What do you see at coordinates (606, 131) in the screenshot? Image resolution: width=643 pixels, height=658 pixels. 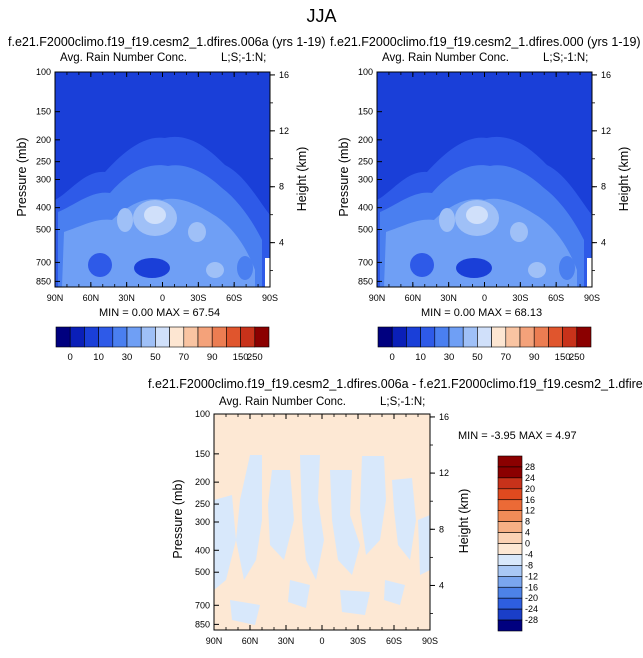 I see `panel2-y2tick-label: 12` at bounding box center [606, 131].